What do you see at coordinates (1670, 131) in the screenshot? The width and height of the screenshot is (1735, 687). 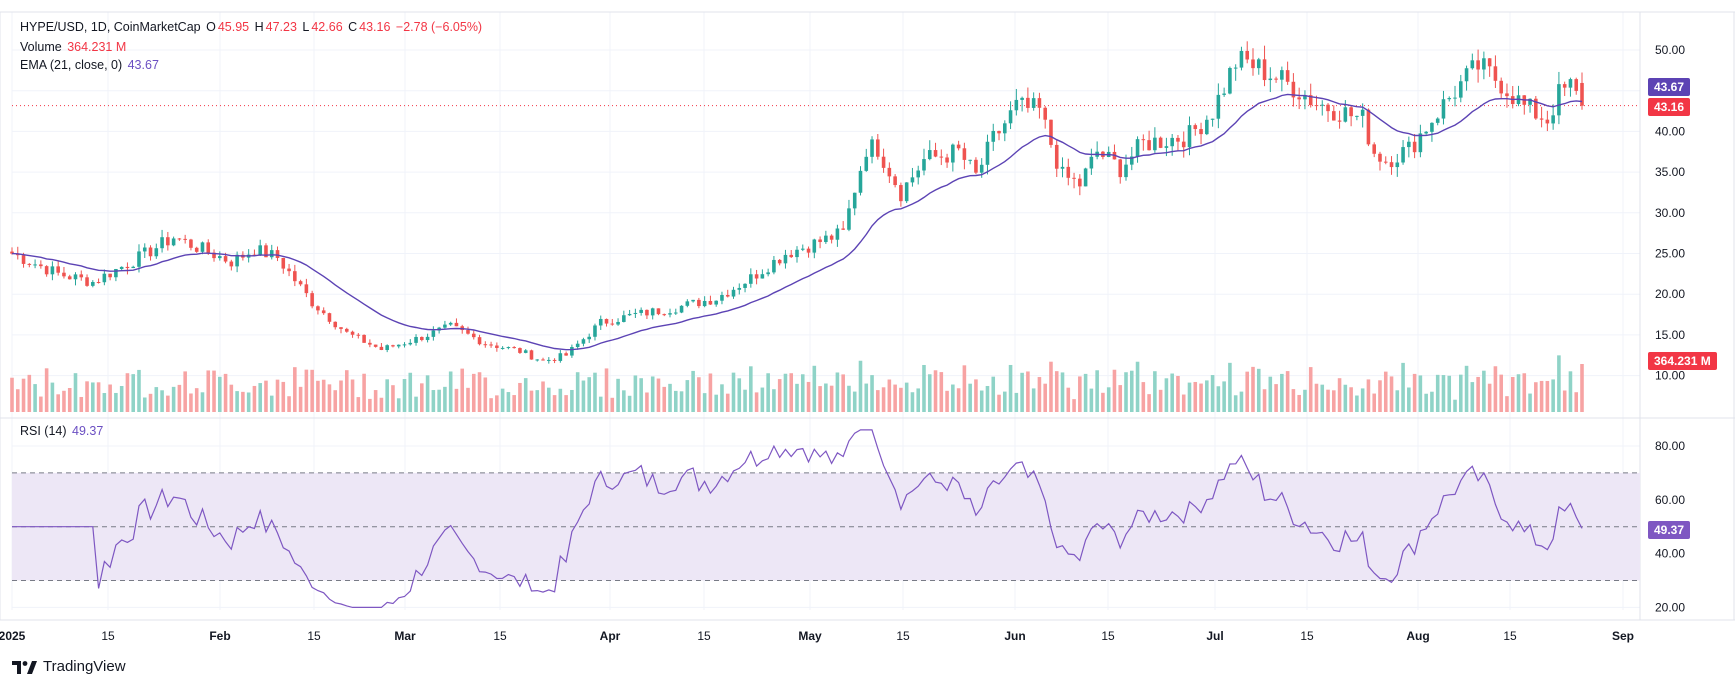 I see `price-tick-label: 40.00` at bounding box center [1670, 131].